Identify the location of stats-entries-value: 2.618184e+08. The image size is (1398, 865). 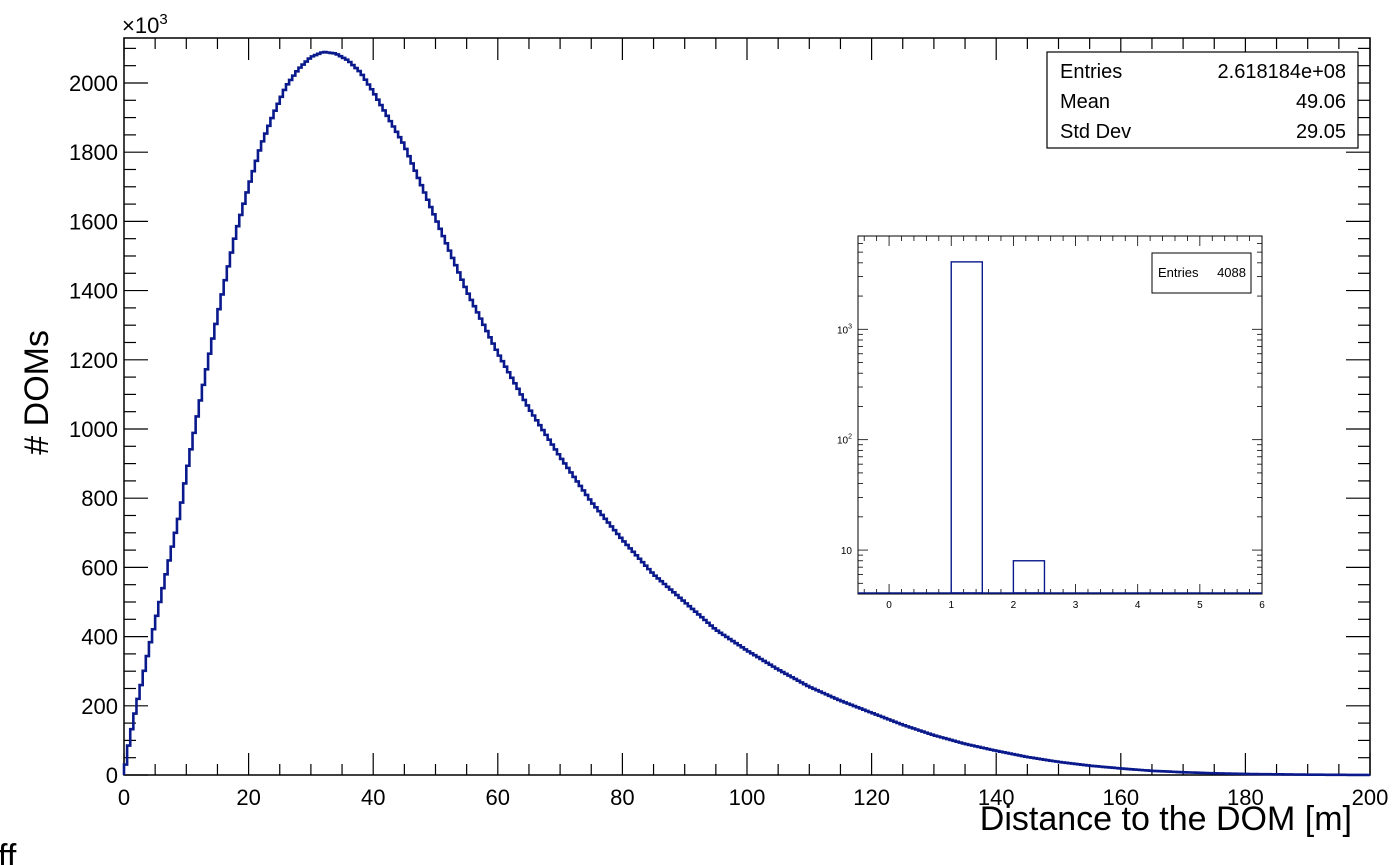
(1282, 72).